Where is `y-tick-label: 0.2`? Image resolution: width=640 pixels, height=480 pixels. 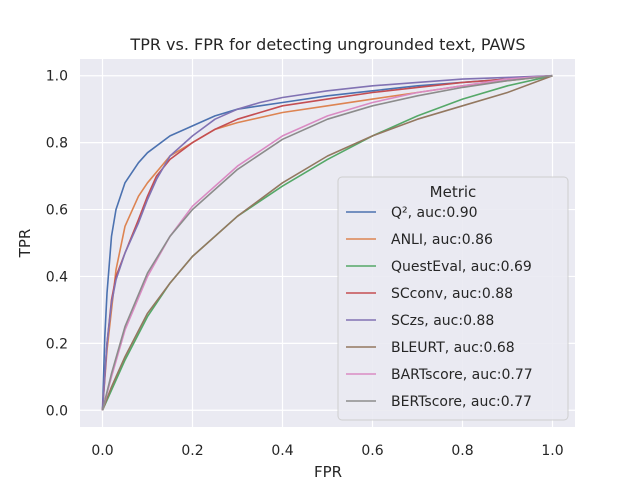 y-tick-label: 0.2 is located at coordinates (57, 344).